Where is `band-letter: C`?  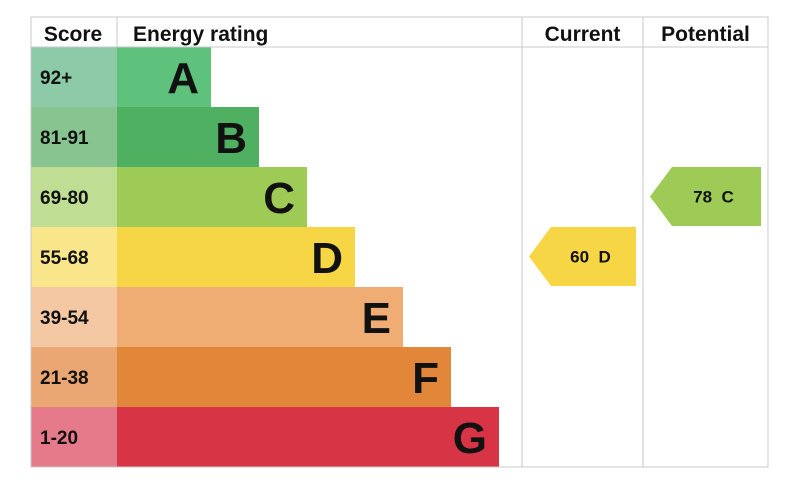
band-letter: C is located at coordinates (279, 198).